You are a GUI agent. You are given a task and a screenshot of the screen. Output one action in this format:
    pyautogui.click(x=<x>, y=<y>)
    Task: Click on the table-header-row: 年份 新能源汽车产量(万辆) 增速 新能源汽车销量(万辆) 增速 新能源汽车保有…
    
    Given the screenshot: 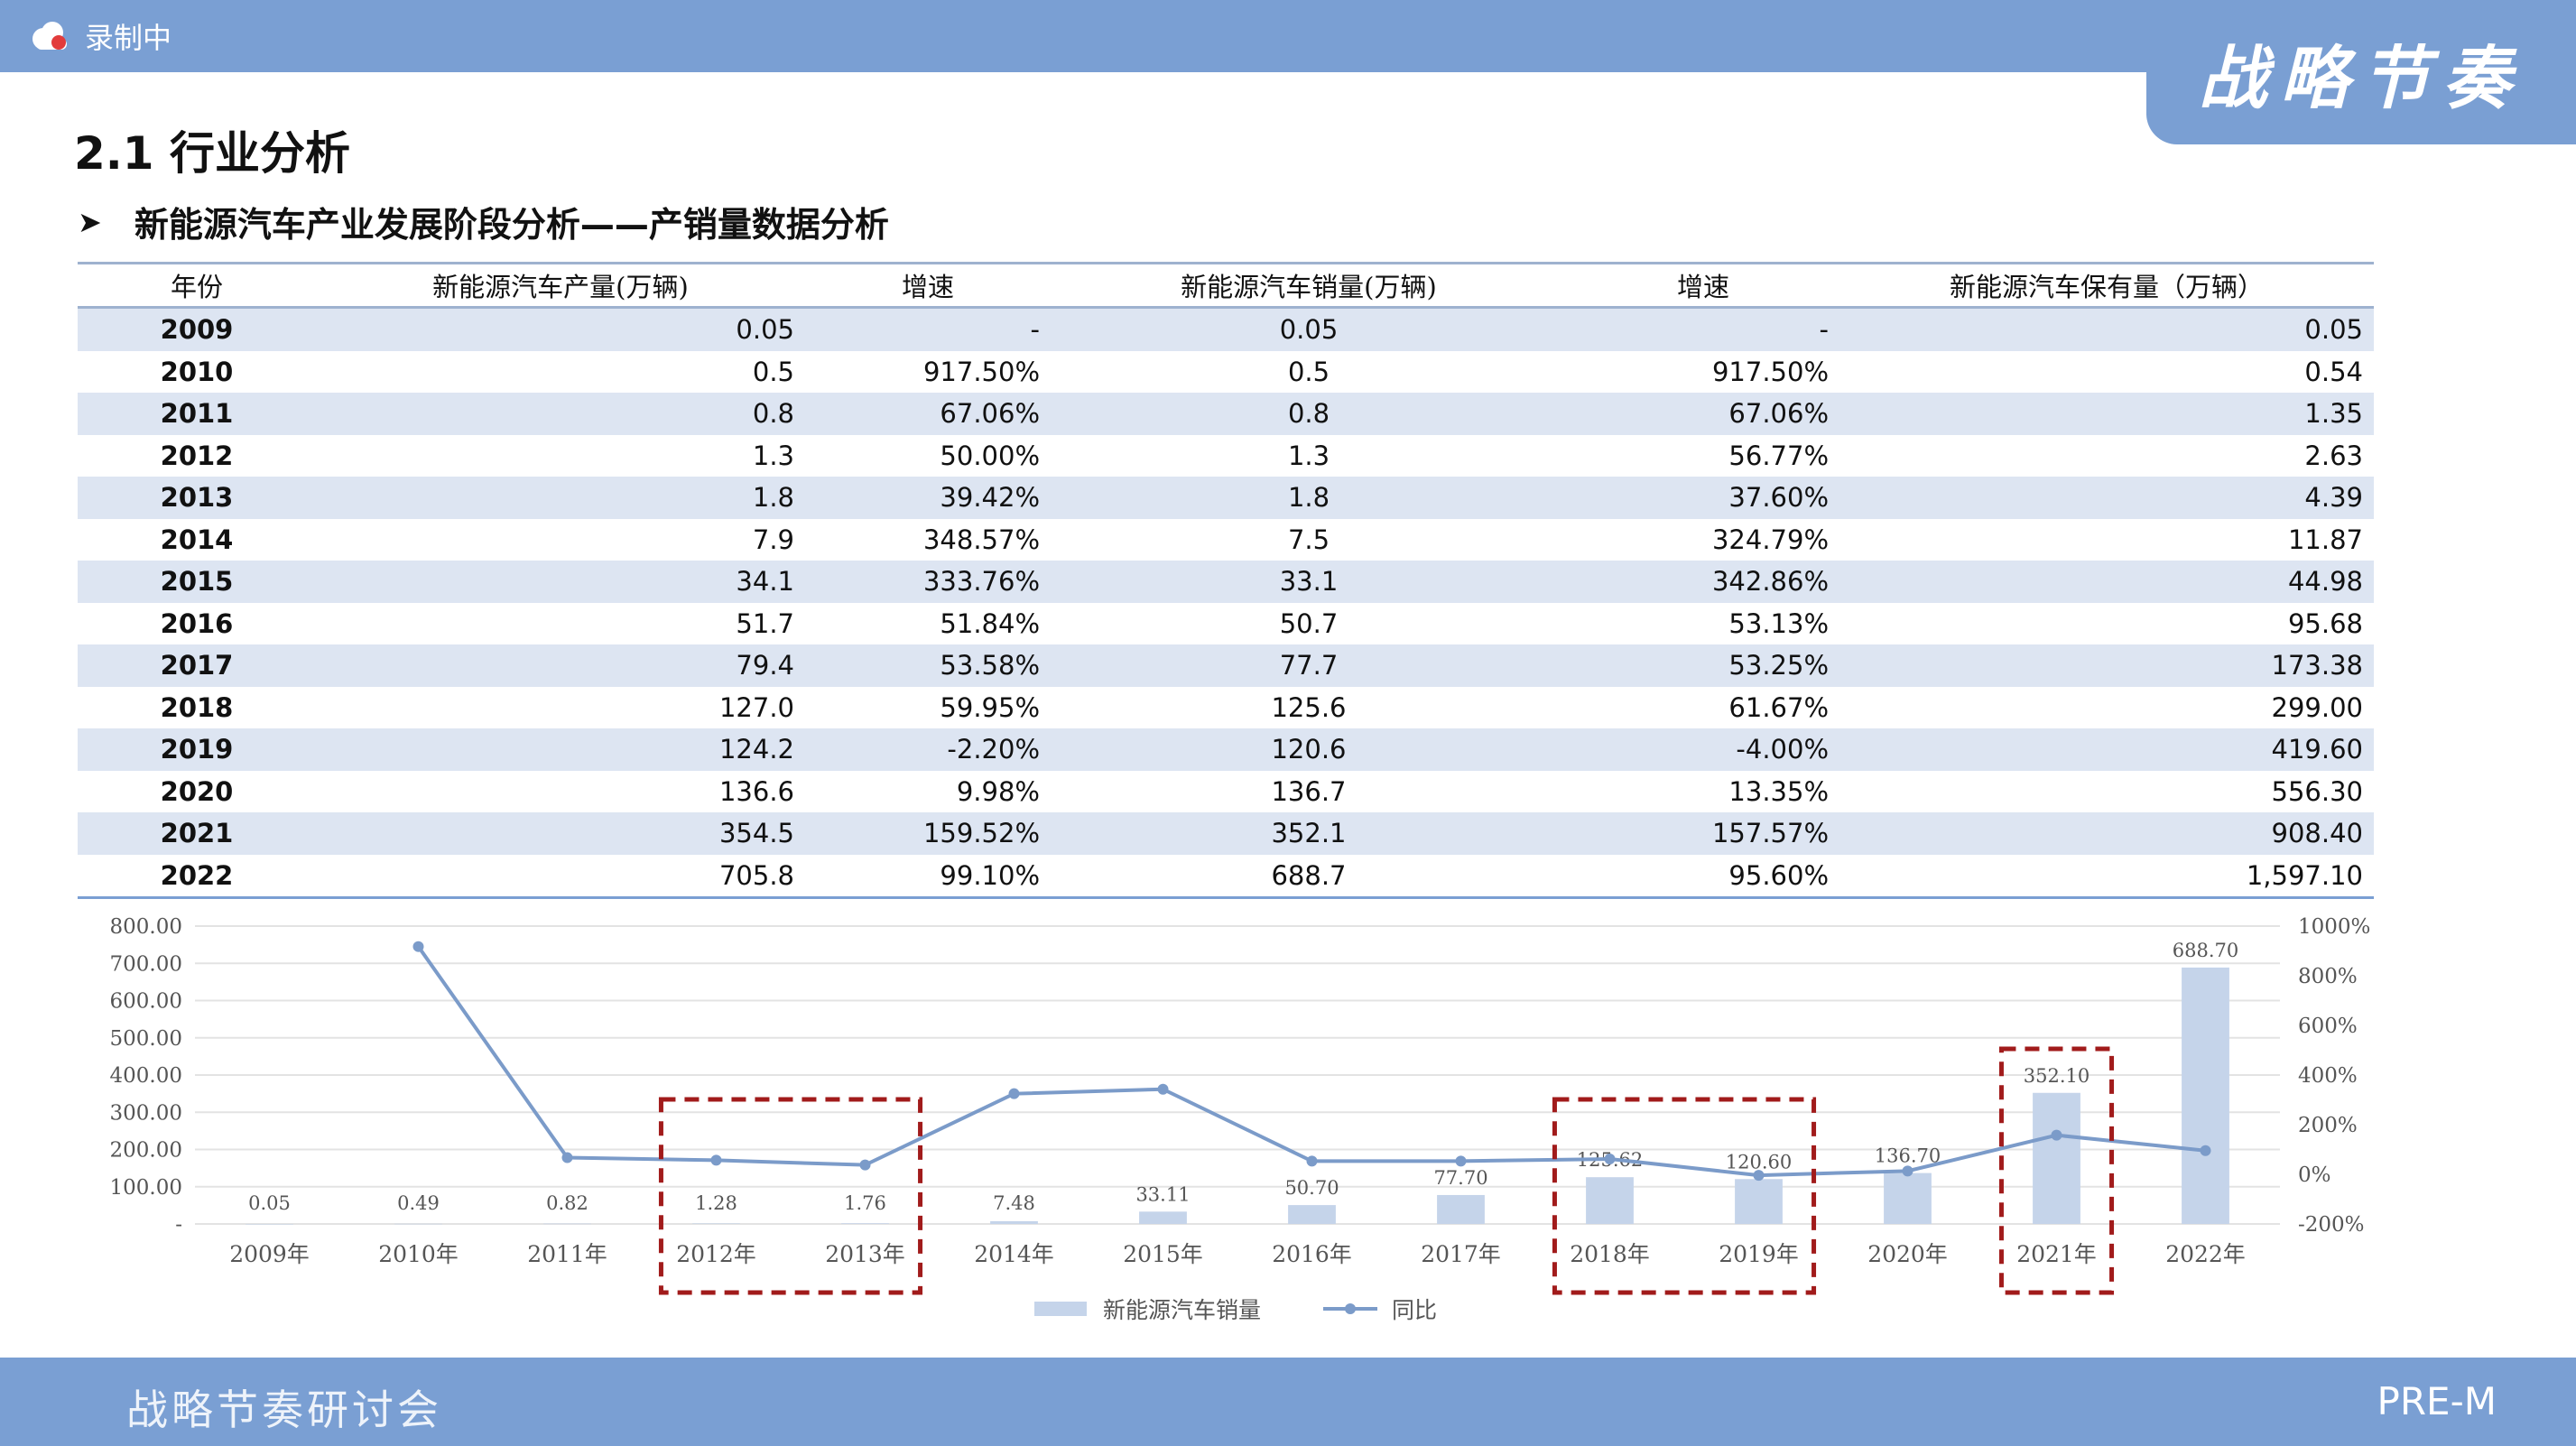 What is the action you would take?
    pyautogui.click(x=1226, y=285)
    